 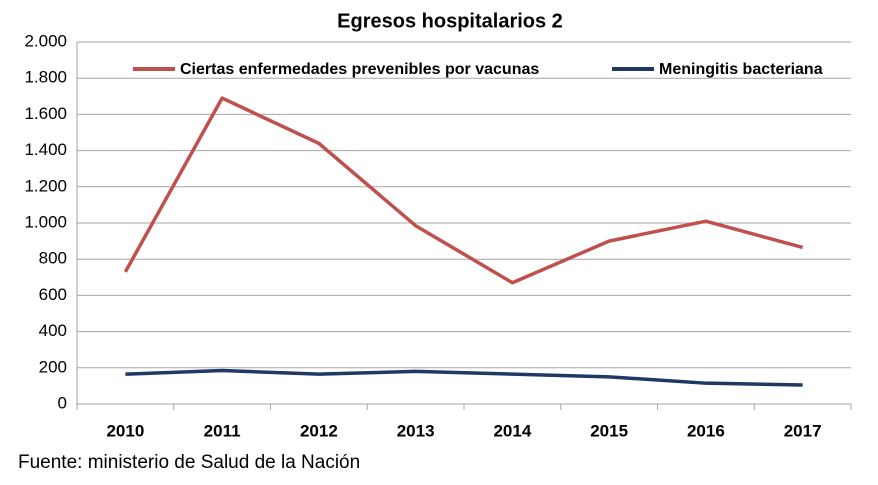 I want to click on y-tick-label: 1.400, so click(x=45, y=149).